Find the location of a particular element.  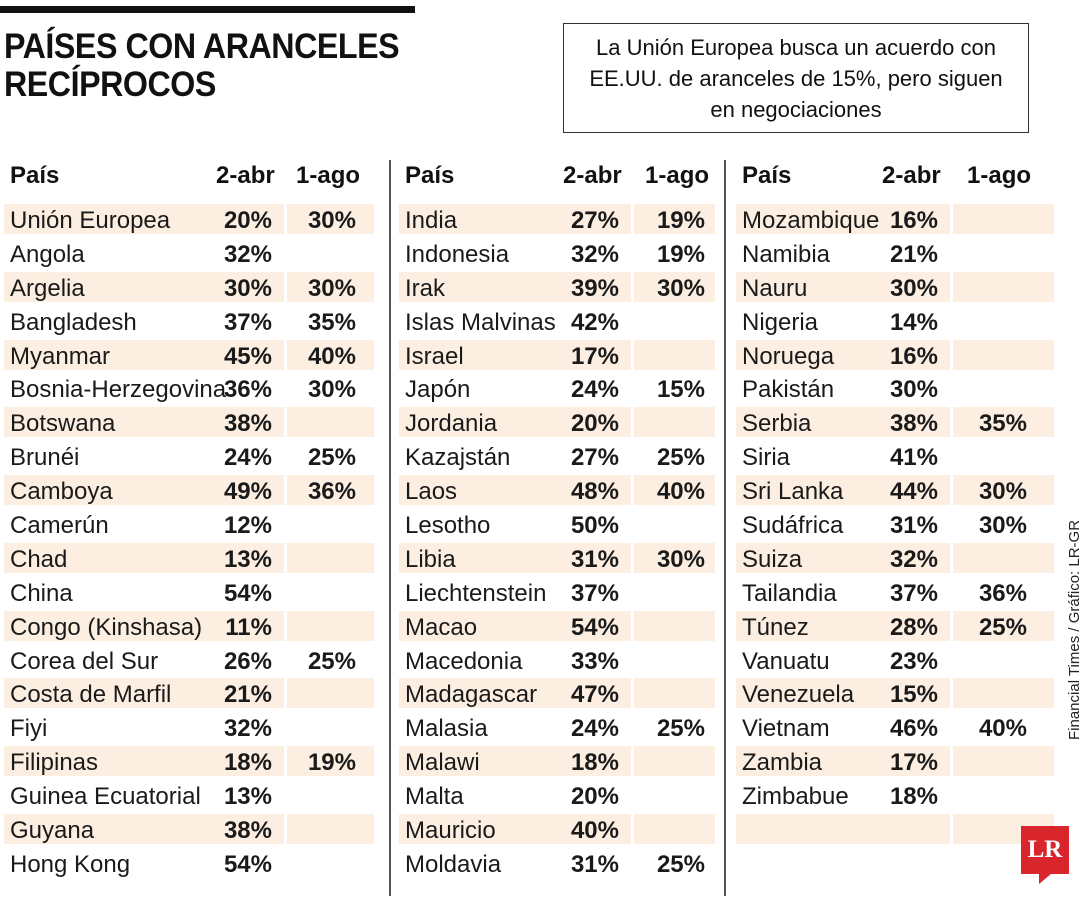

tariff-1-ago: 36% is located at coordinates (1002, 593).